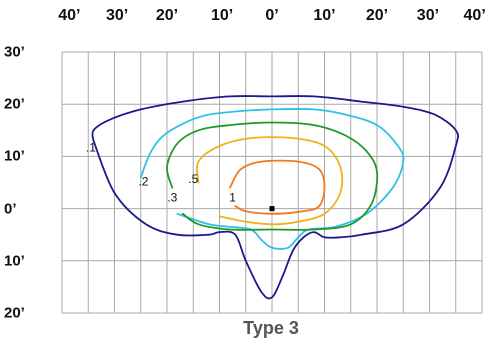 This screenshot has width=493, height=345. I want to click on contour-label: .2, so click(143, 182).